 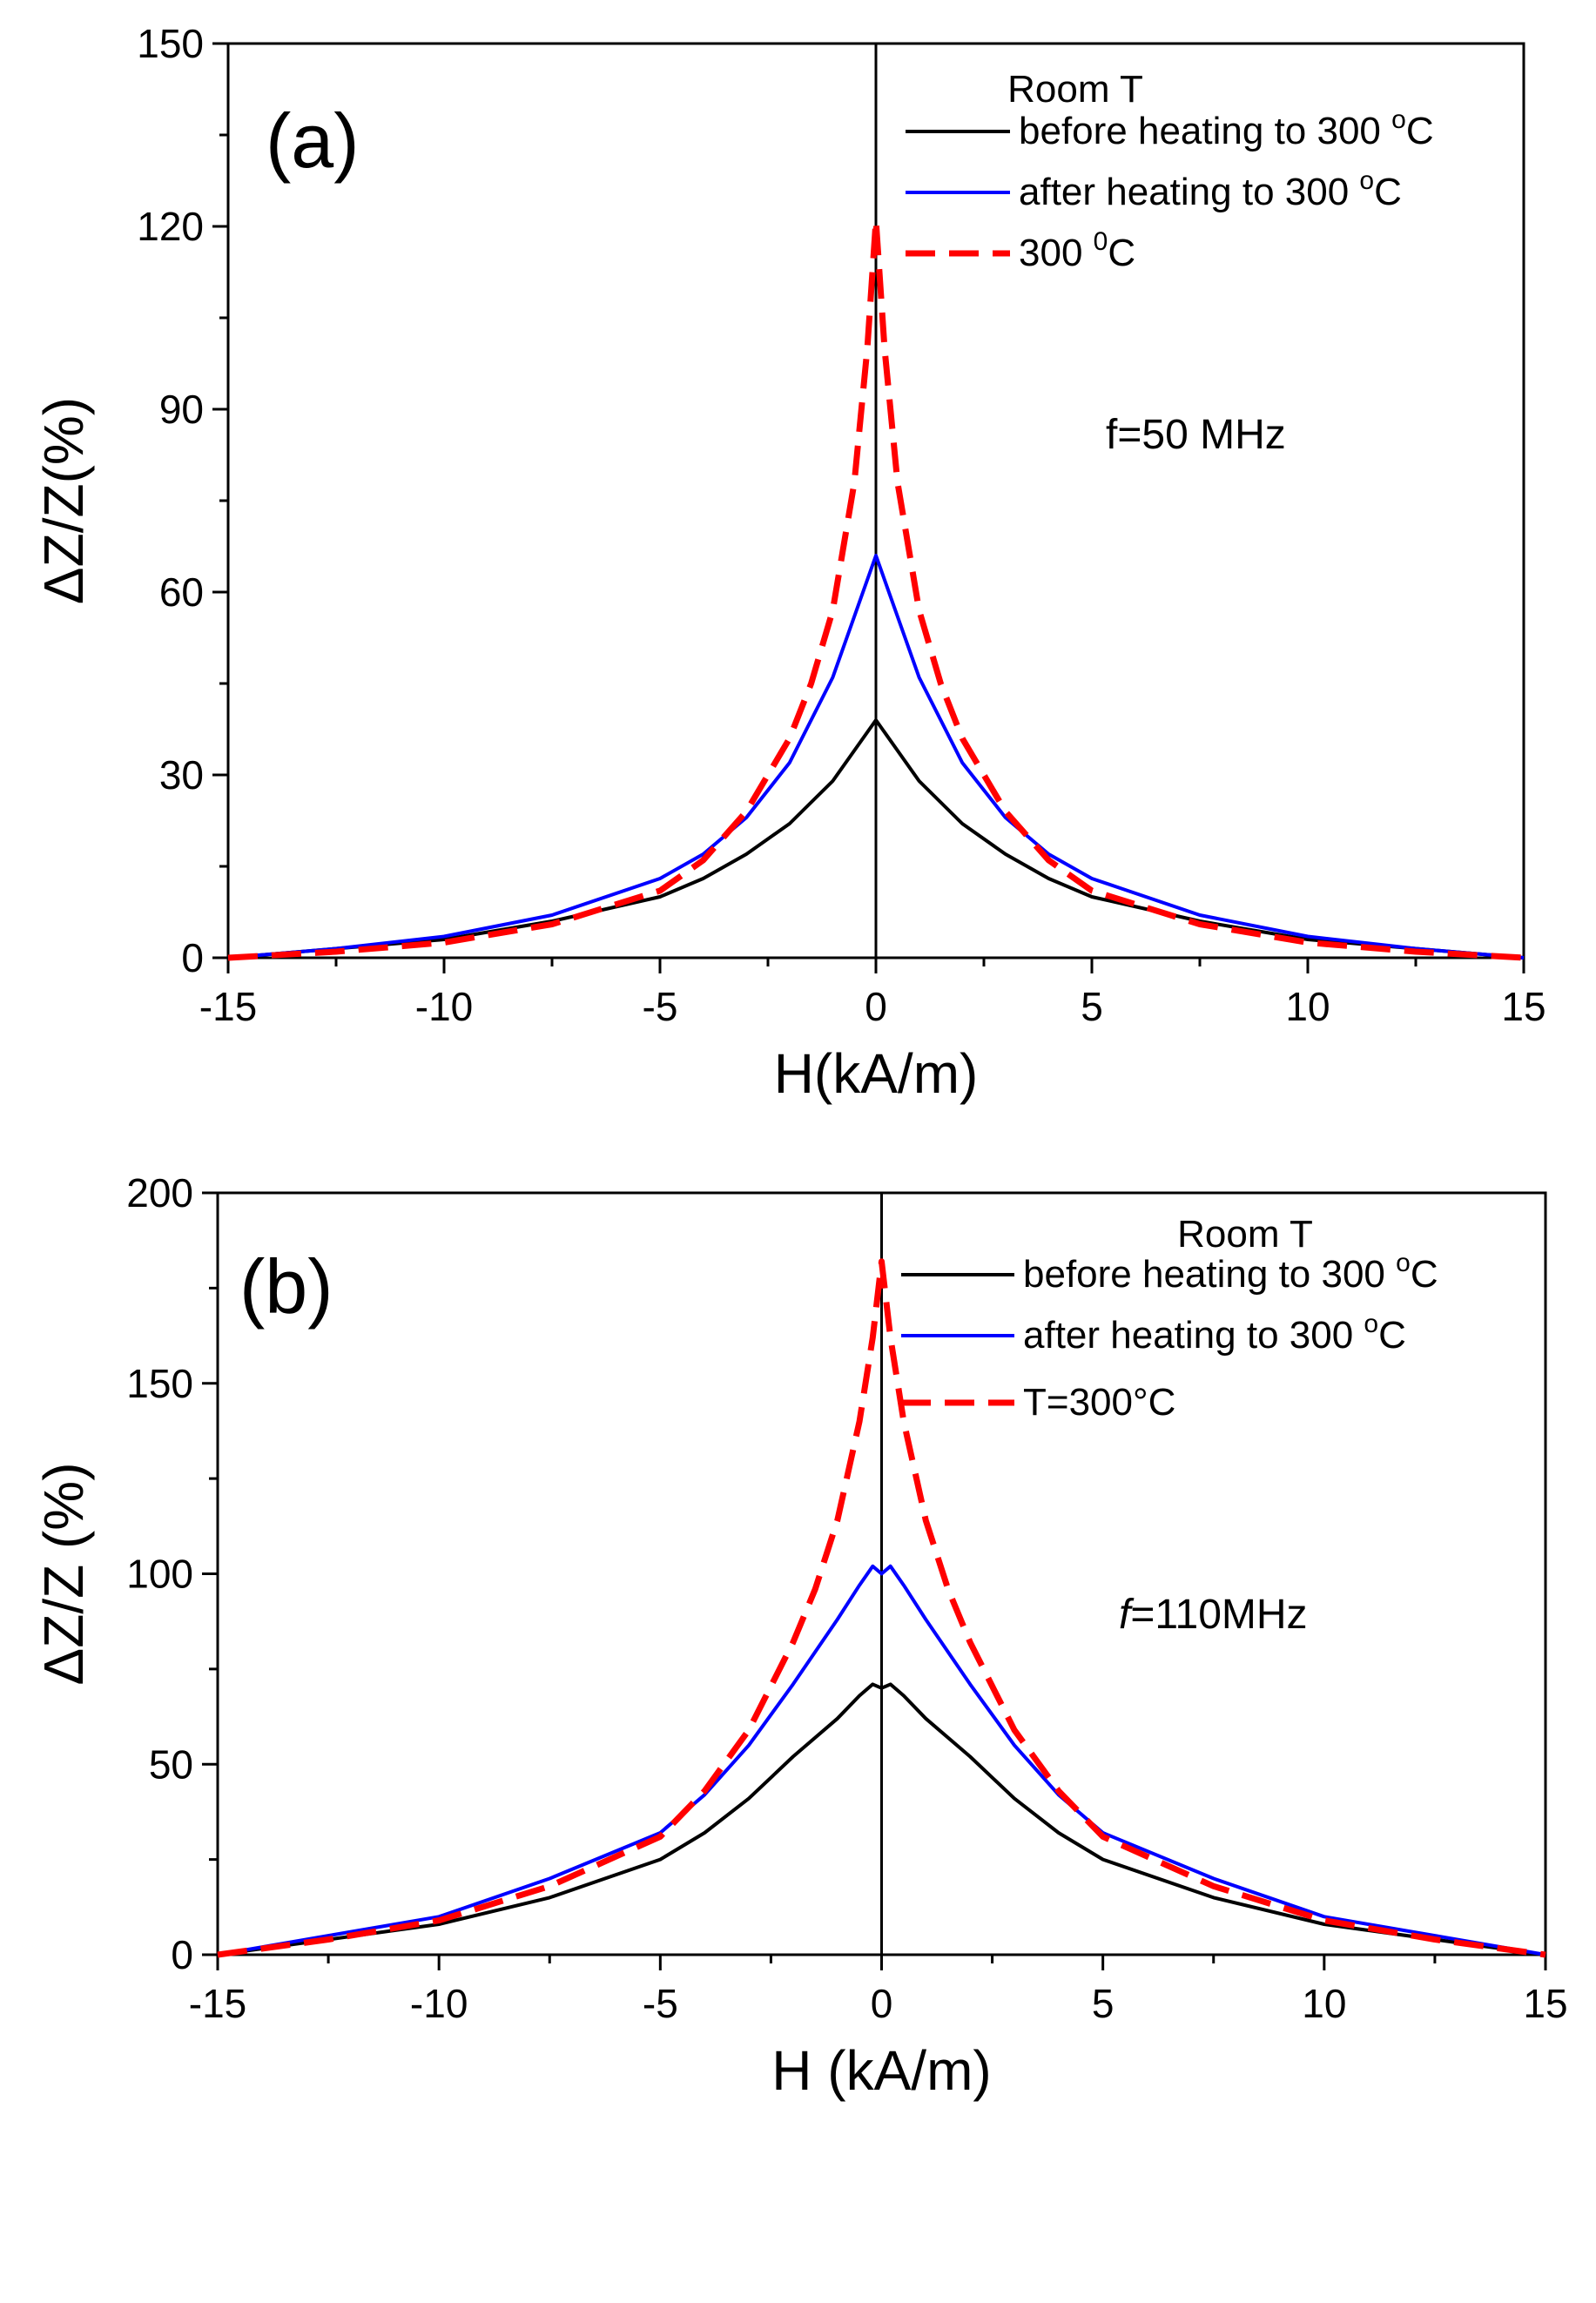 I want to click on annotation-rest: =110MHz, so click(x=1218, y=1615).